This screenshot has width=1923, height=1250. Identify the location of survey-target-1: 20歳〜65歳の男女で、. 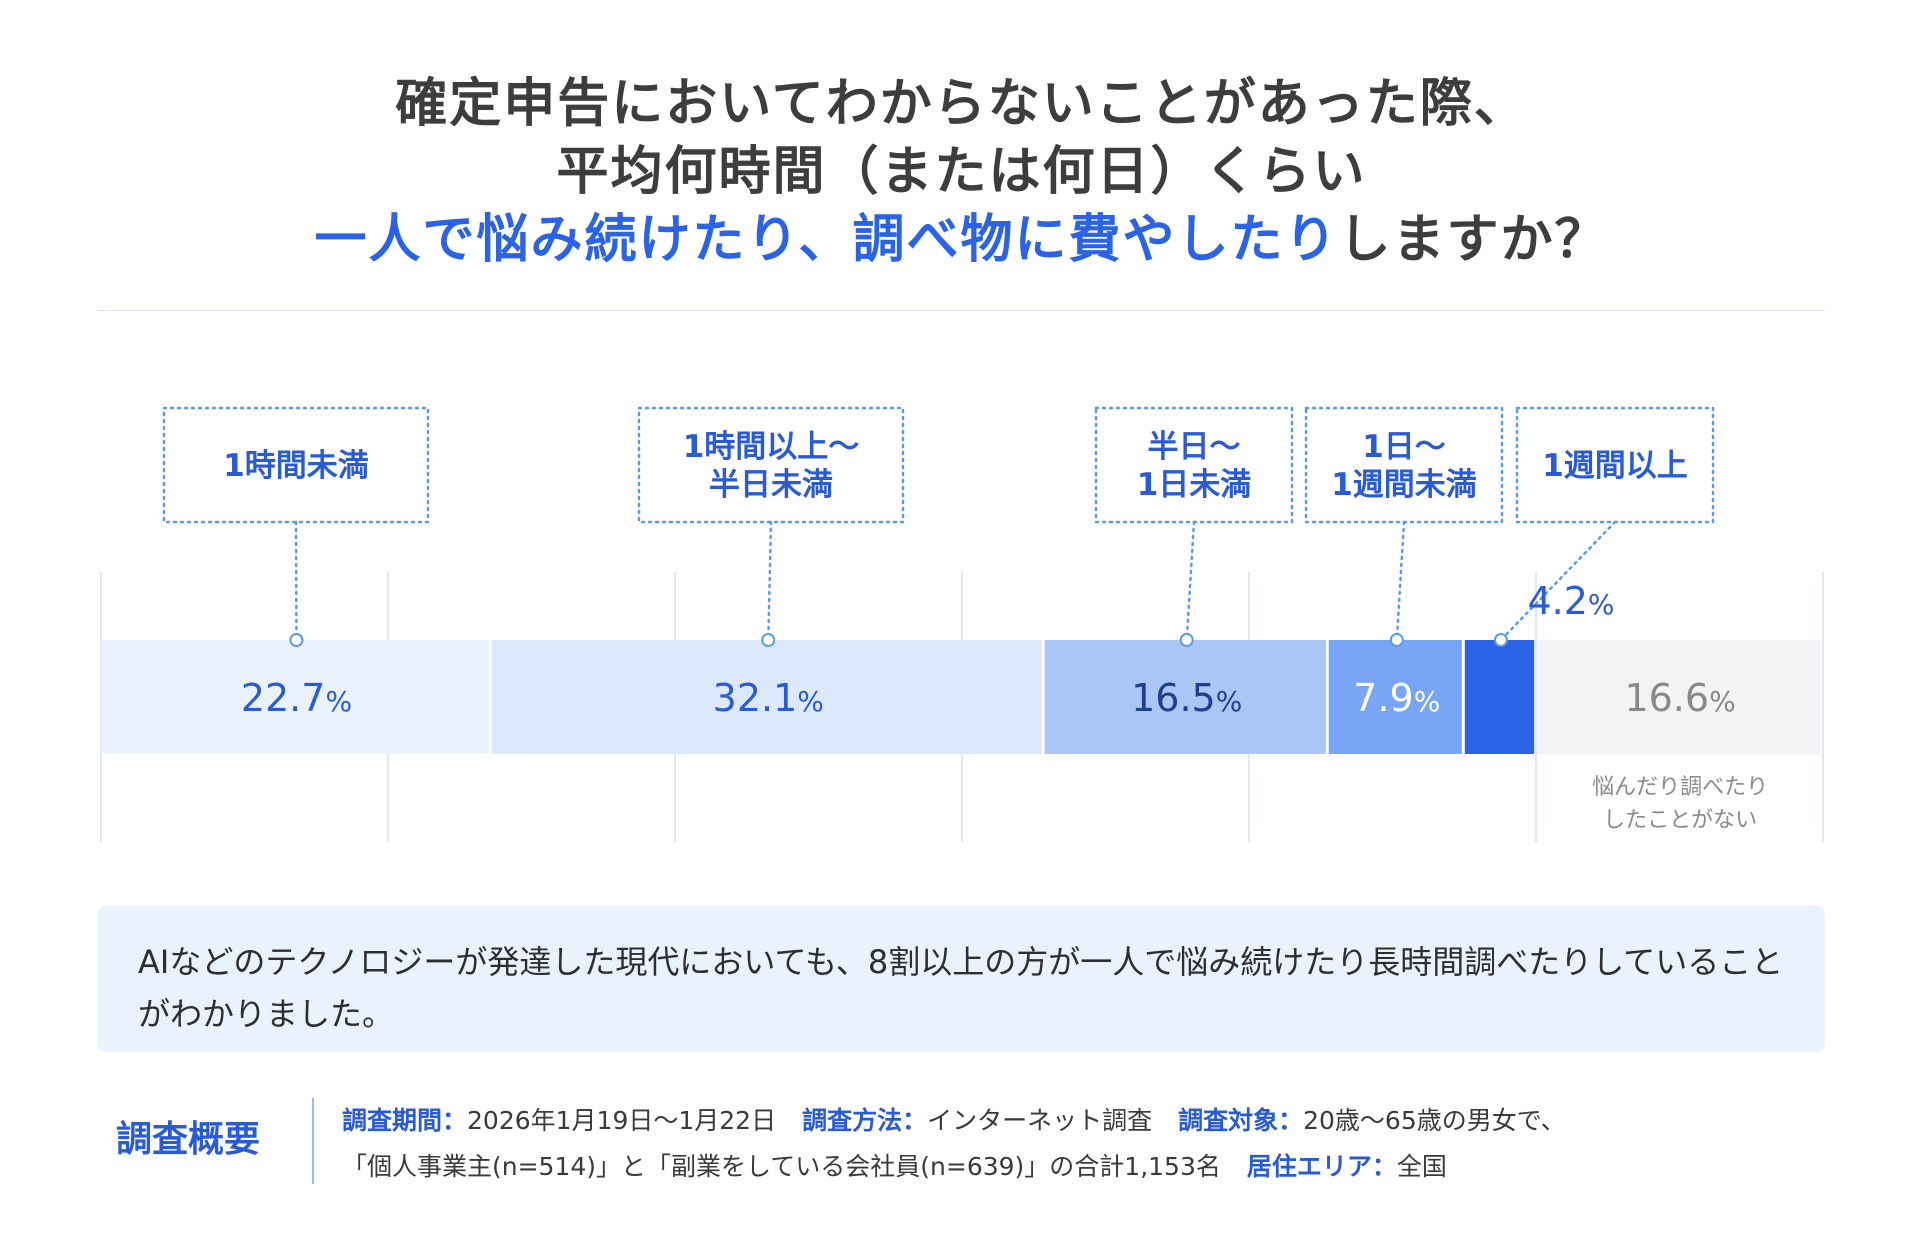
(1434, 1120).